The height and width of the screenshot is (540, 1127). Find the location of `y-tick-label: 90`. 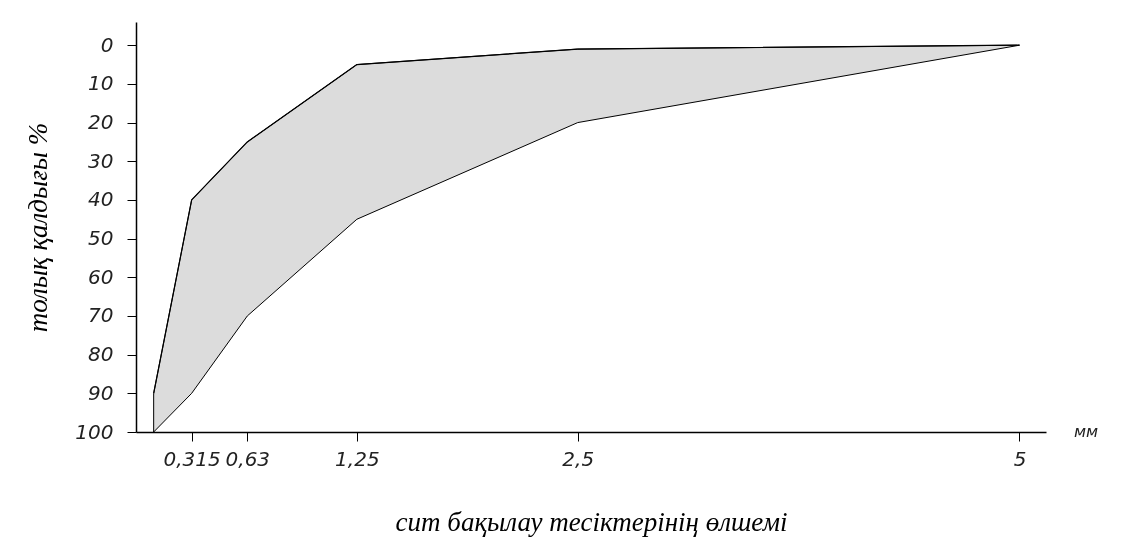

y-tick-label: 90 is located at coordinates (101, 392).